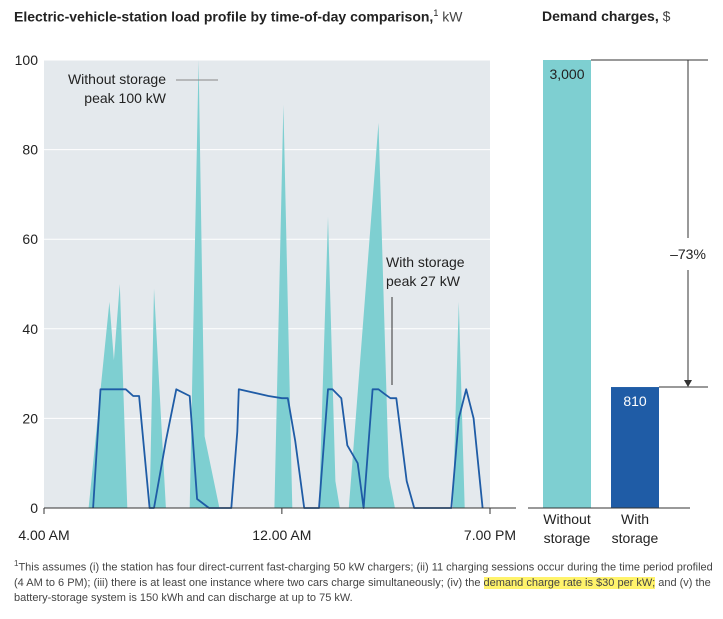 The width and height of the screenshot is (723, 619). I want to click on x-tick-label: 12.00 AM, so click(281, 535).